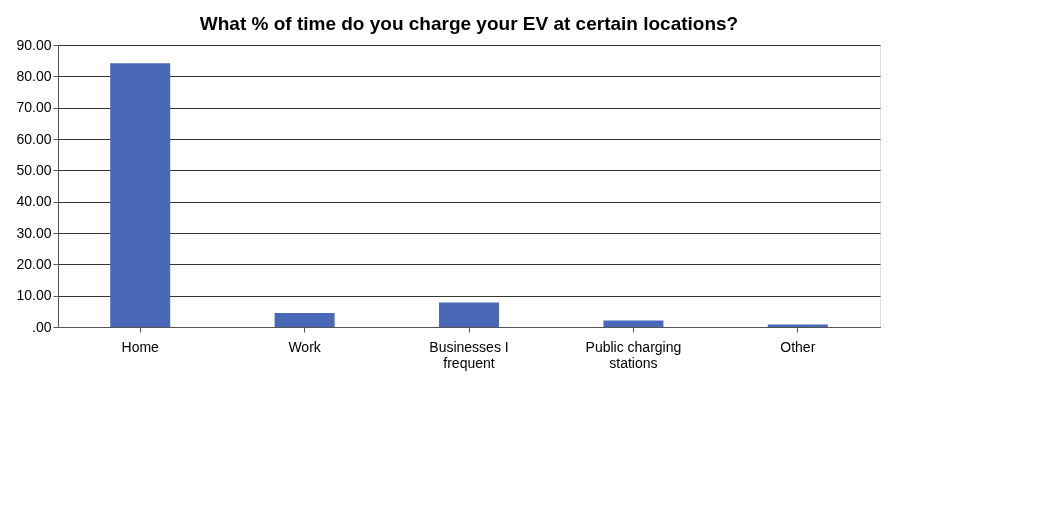 Image resolution: width=1038 pixels, height=512 pixels. What do you see at coordinates (34, 263) in the screenshot?
I see `y-tick-label: 20.00` at bounding box center [34, 263].